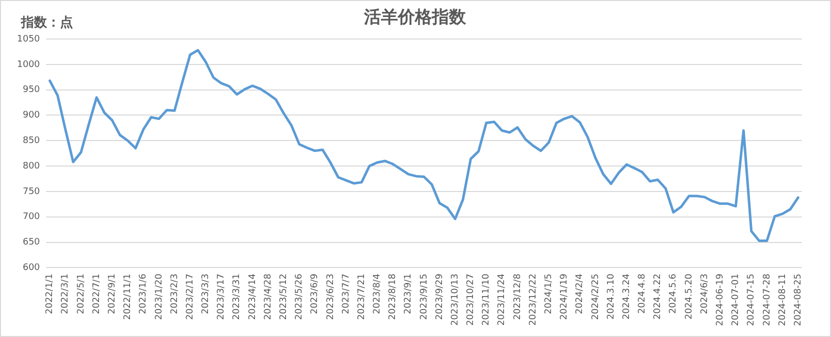 The height and width of the screenshot is (337, 831). I want to click on y-tick-label: 950, so click(31, 90).